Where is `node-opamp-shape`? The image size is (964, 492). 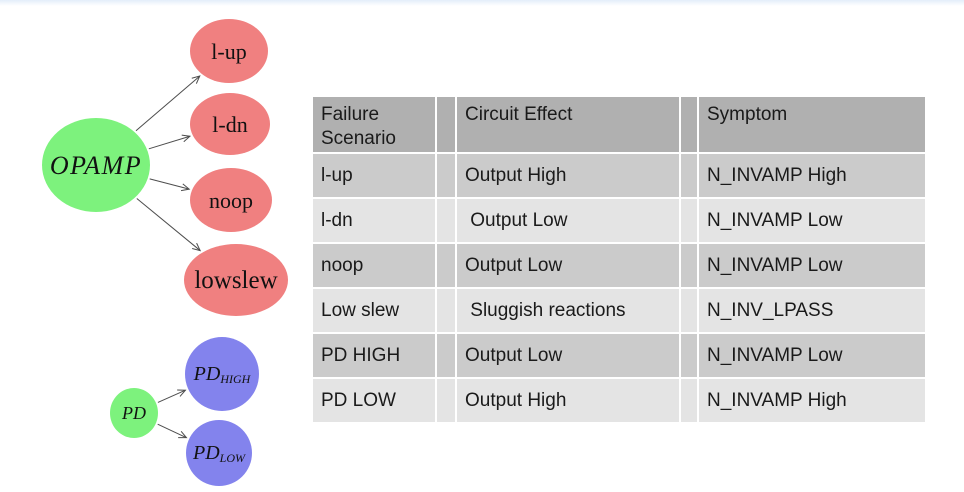 node-opamp-shape is located at coordinates (96, 165).